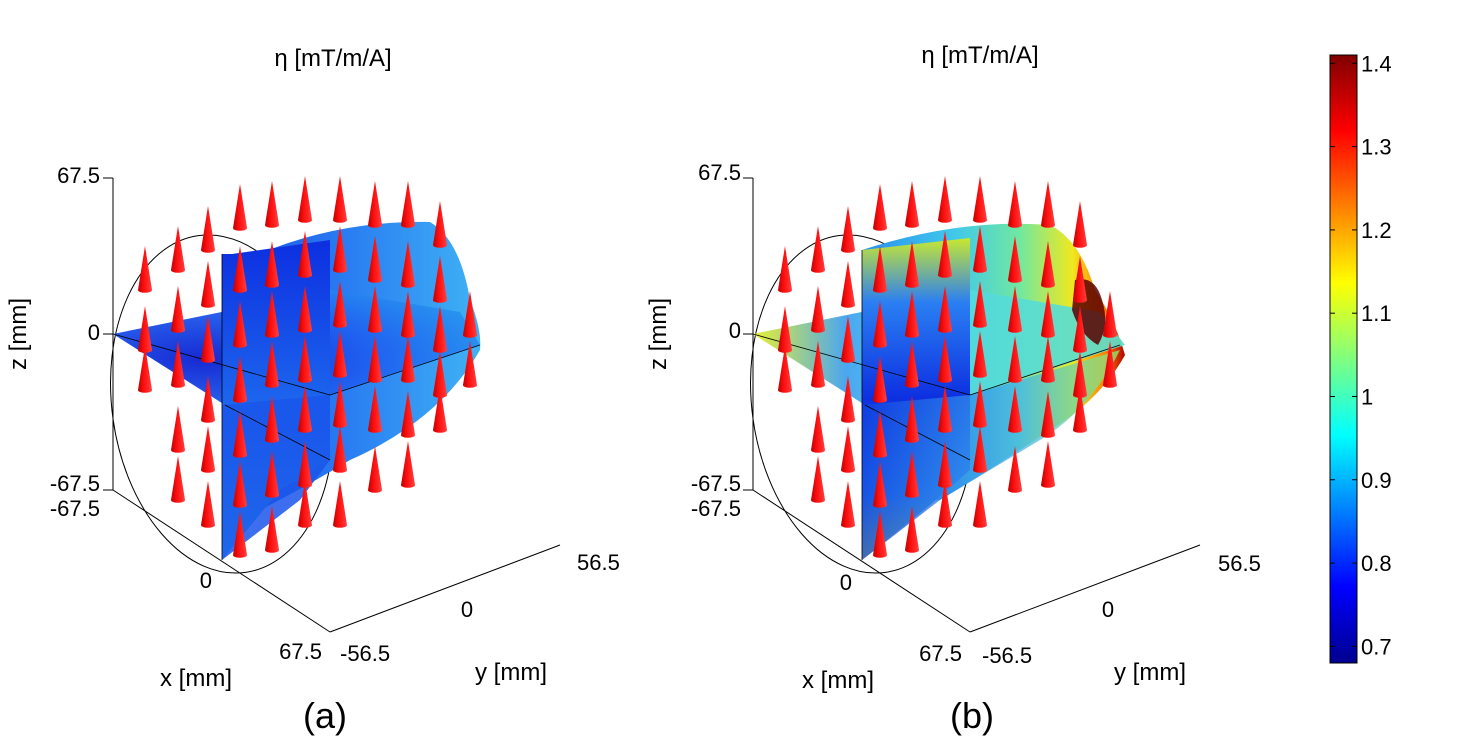 This screenshot has height=747, width=1457. I want to click on panel-b-lower-wedge, so click(991, 455).